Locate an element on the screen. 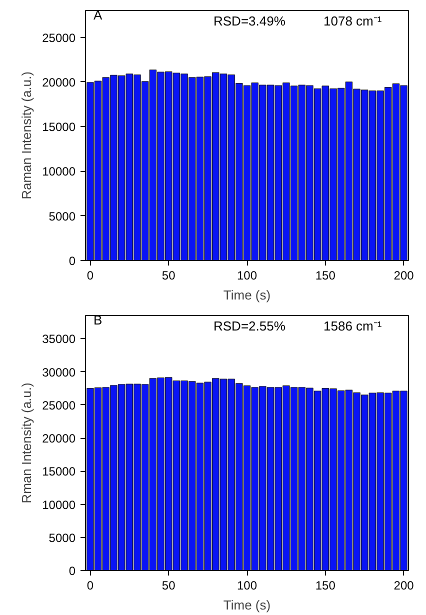 The image size is (426, 615). annotation: 1078 cm⁻¹ is located at coordinates (353, 21).